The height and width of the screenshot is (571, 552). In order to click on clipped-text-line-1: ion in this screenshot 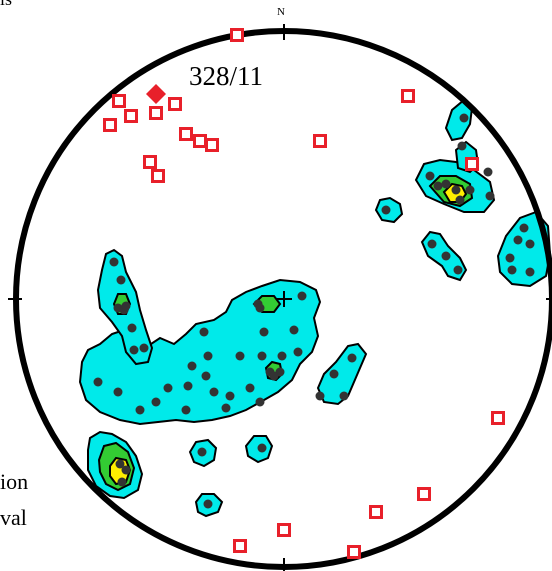, I will do `click(14, 481)`.